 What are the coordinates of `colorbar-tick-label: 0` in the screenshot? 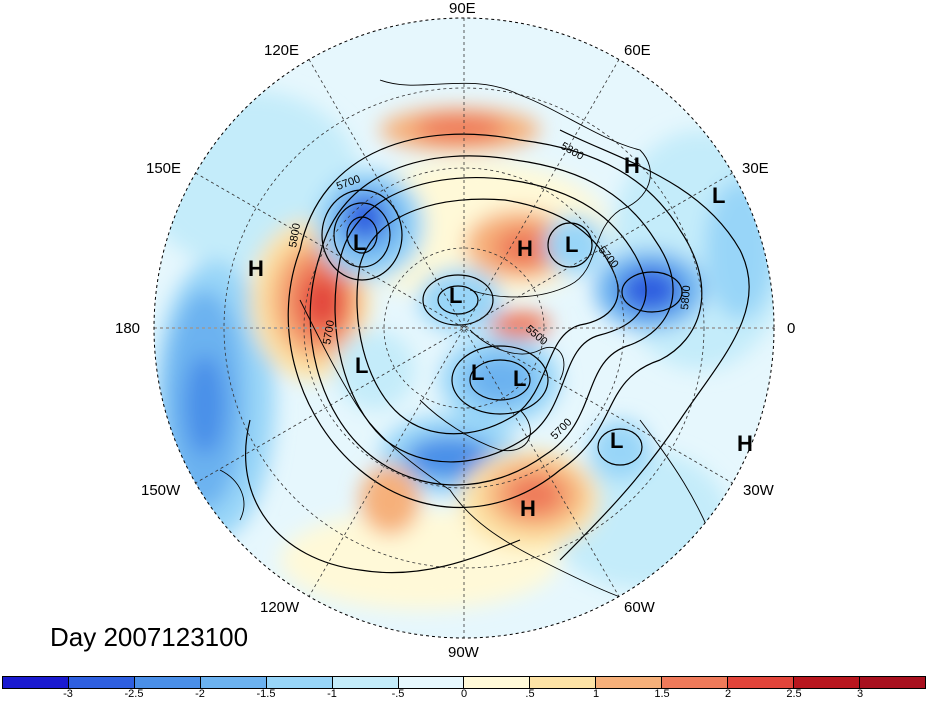 It's located at (464, 694).